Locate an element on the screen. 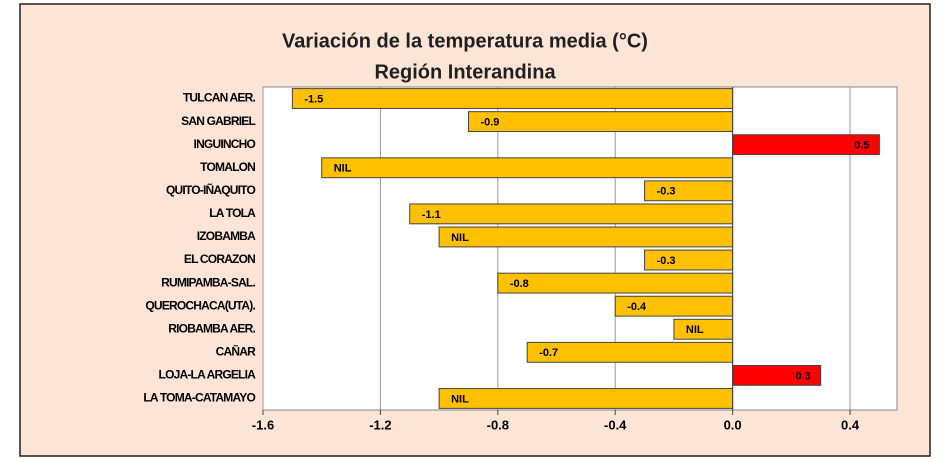 This screenshot has width=951, height=459. y-tick-label: TULCAN AER. is located at coordinates (219, 98).